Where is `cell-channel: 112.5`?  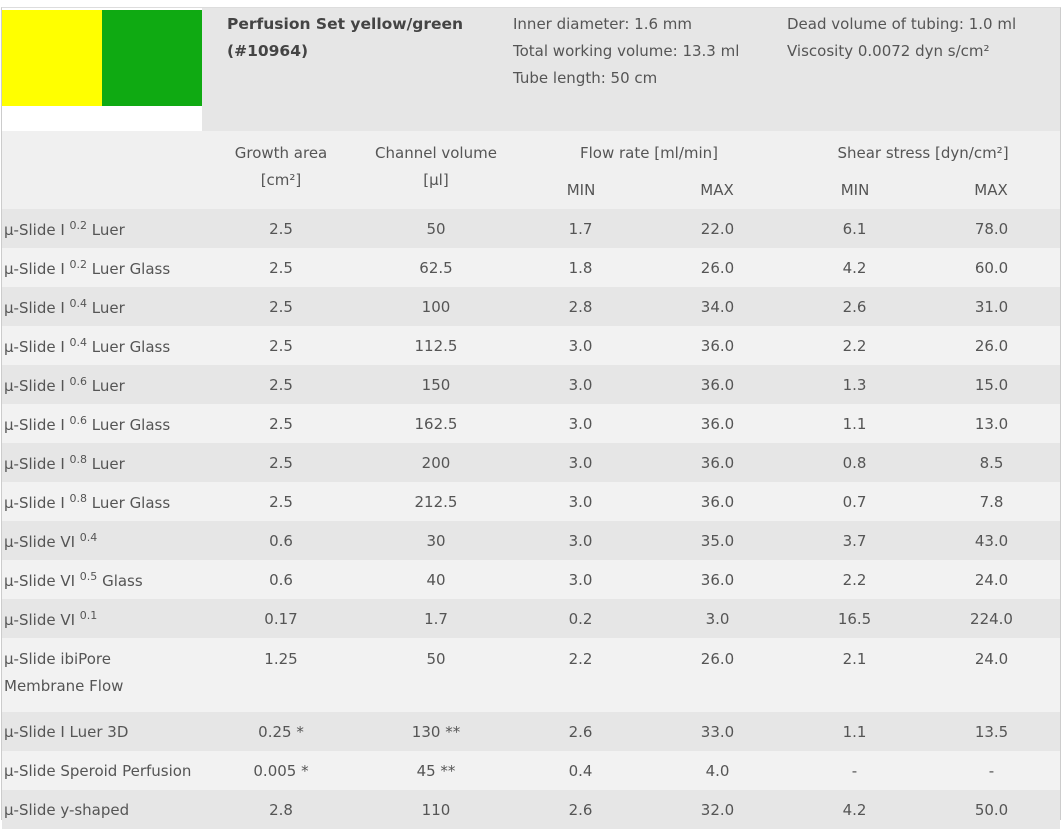 cell-channel: 112.5 is located at coordinates (436, 345).